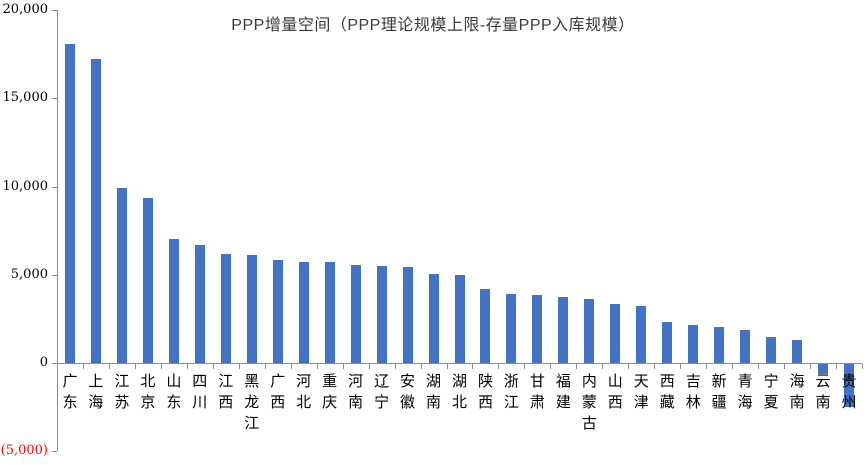  What do you see at coordinates (304, 392) in the screenshot?
I see `x-axis-label: 河北` at bounding box center [304, 392].